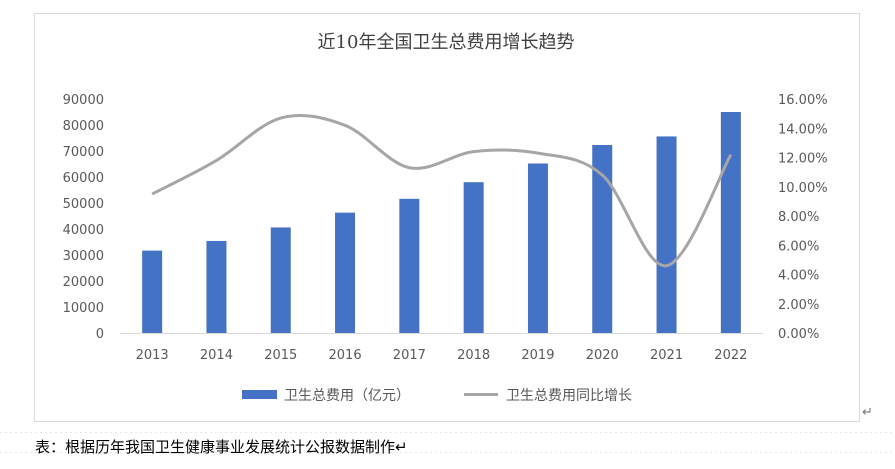  I want to click on x-tick-label: 2015, so click(280, 355).